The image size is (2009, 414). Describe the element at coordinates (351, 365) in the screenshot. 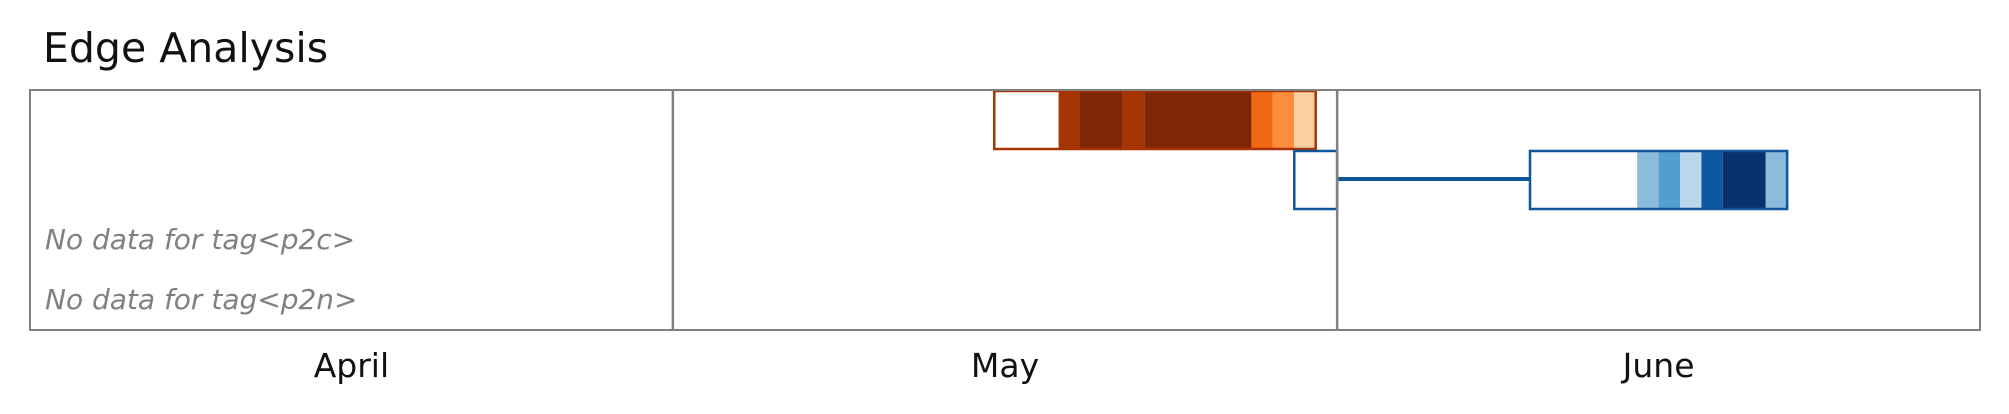

I see `month-tick-label: April` at that location.